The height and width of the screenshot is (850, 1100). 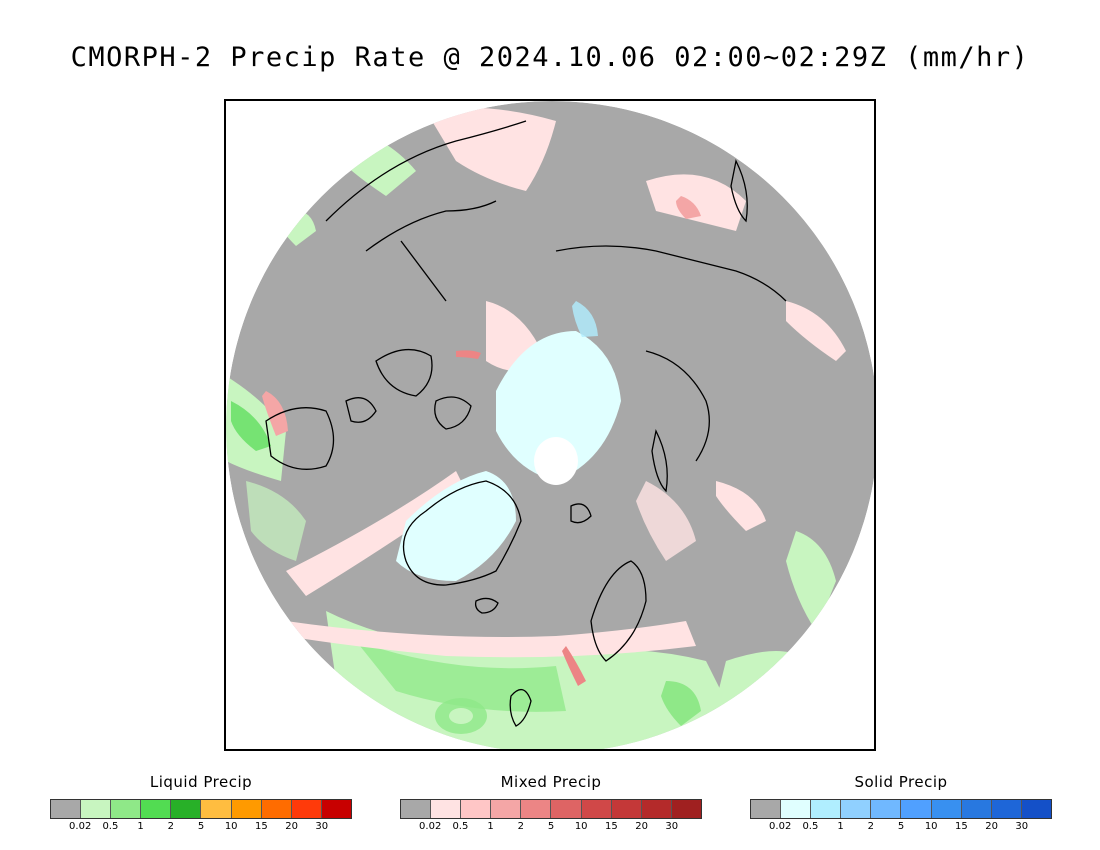 I want to click on colorbar-liquid, so click(x=201, y=809).